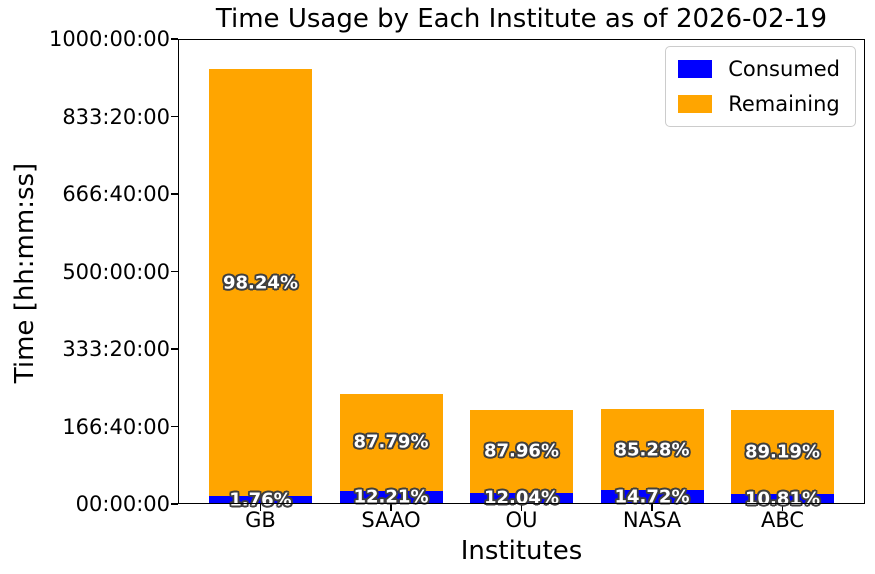 Image resolution: width=875 pixels, height=574 pixels. I want to click on bar-label-consumed-nasa: 14.72%, so click(652, 497).